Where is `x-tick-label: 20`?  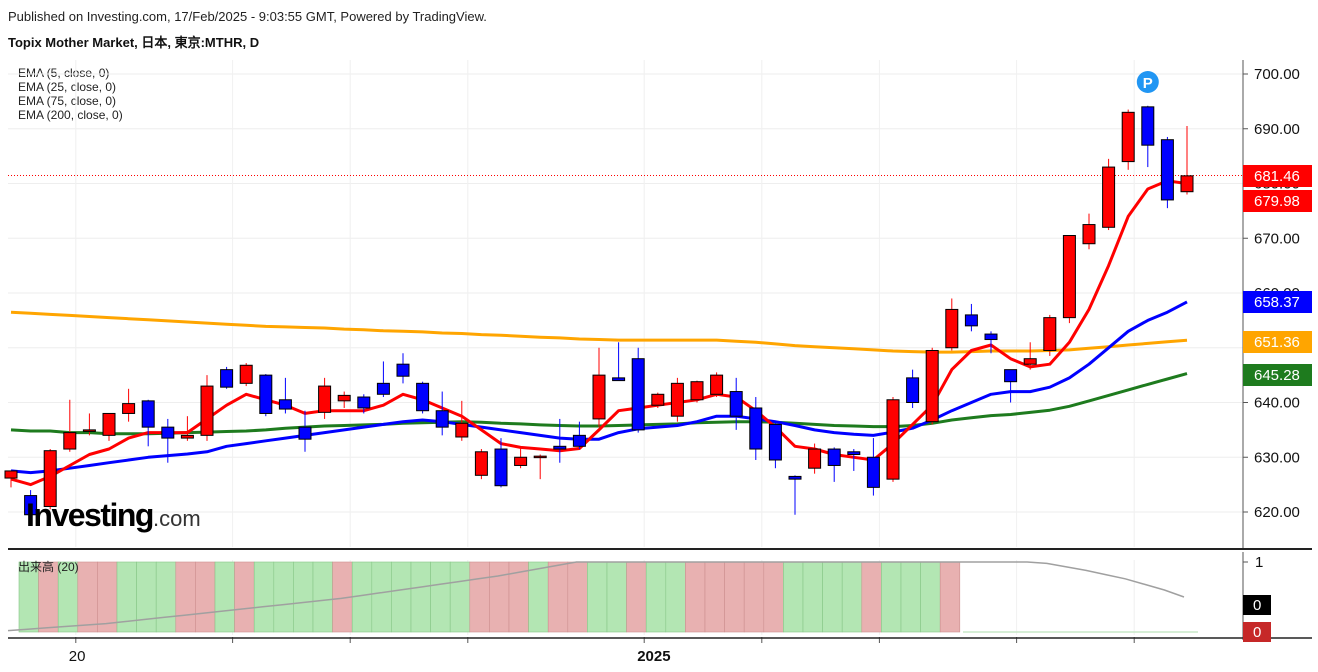 x-tick-label: 20 is located at coordinates (77, 656).